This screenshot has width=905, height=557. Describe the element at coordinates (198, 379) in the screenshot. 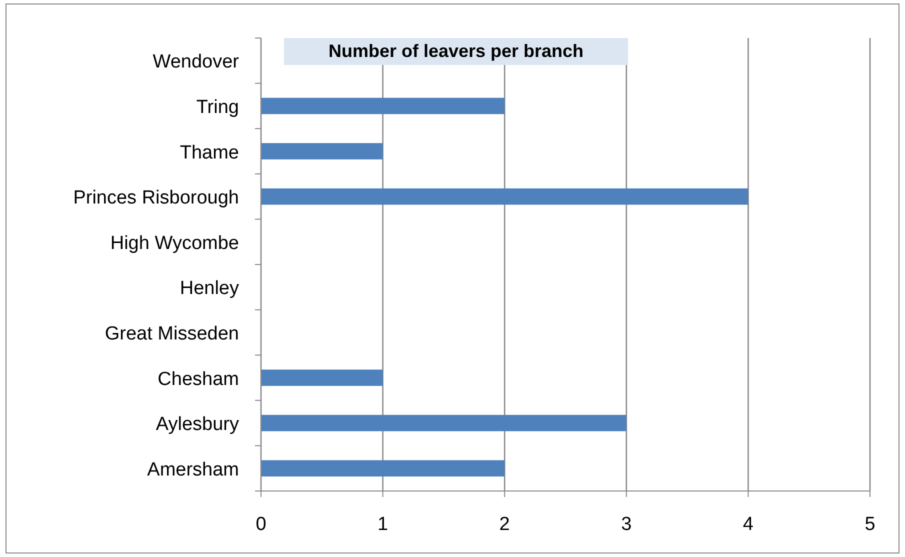

I see `y-tick-label: Chesham` at that location.